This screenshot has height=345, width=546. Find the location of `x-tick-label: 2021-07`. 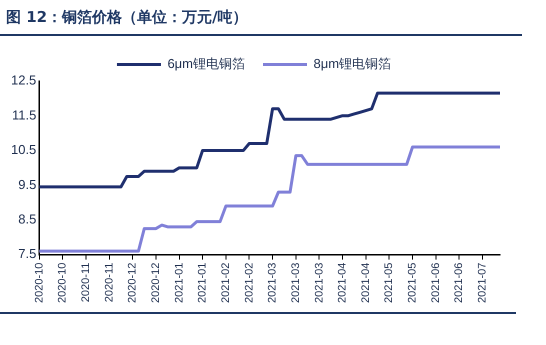

x-tick-label: 2021-07 is located at coordinates (482, 283).